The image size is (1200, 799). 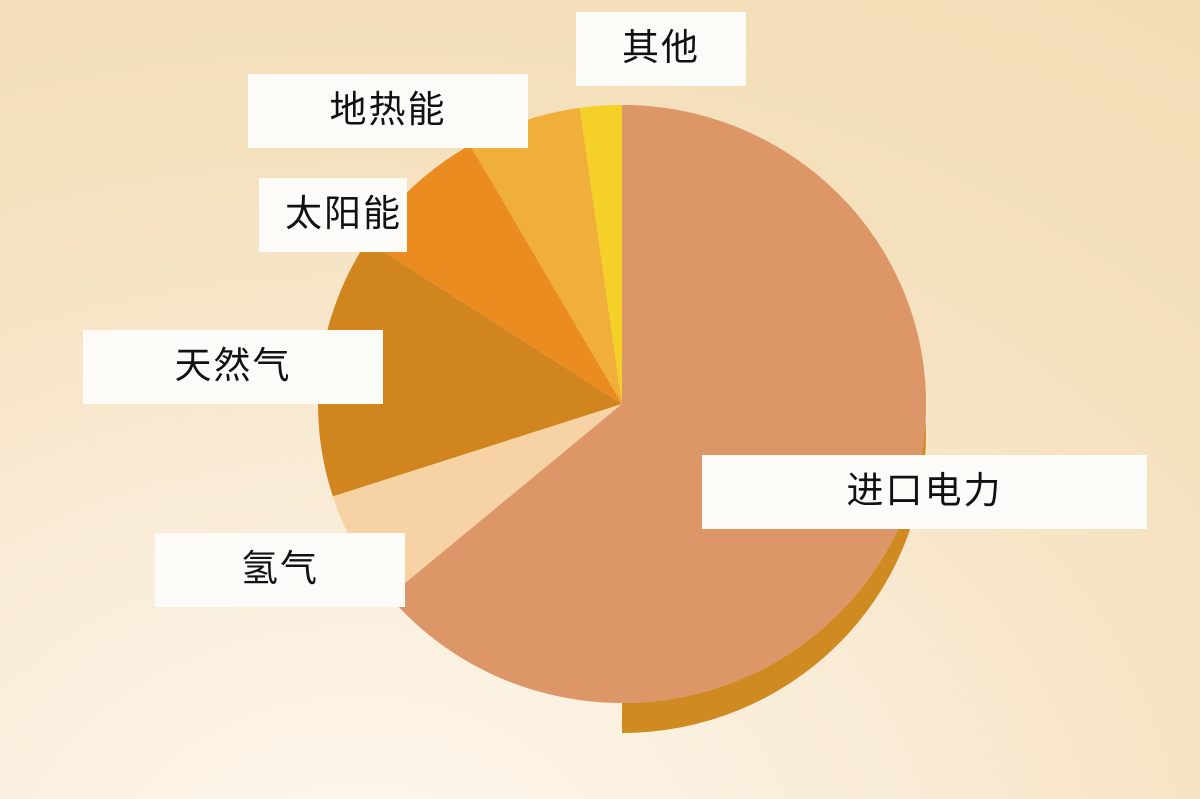 What do you see at coordinates (924, 492) in the screenshot?
I see `slice-label-imported-electricity: 进口电力` at bounding box center [924, 492].